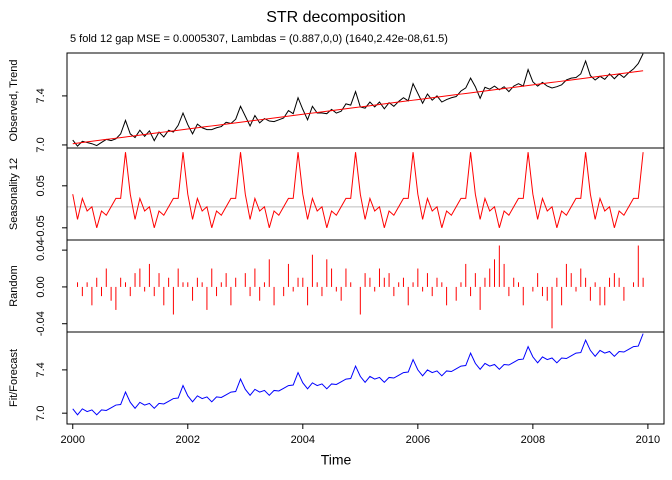  What do you see at coordinates (336, 460) in the screenshot?
I see `x-axis-label: Time` at bounding box center [336, 460].